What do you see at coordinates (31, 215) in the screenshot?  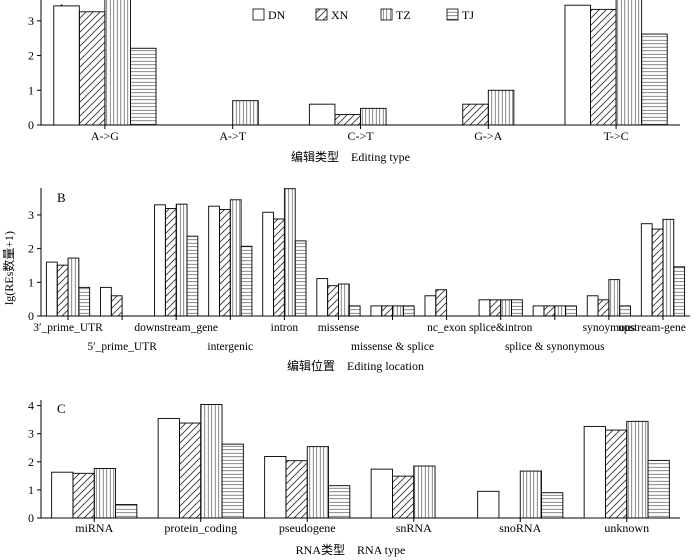 I see `y-tick-label: 3` at bounding box center [31, 215].